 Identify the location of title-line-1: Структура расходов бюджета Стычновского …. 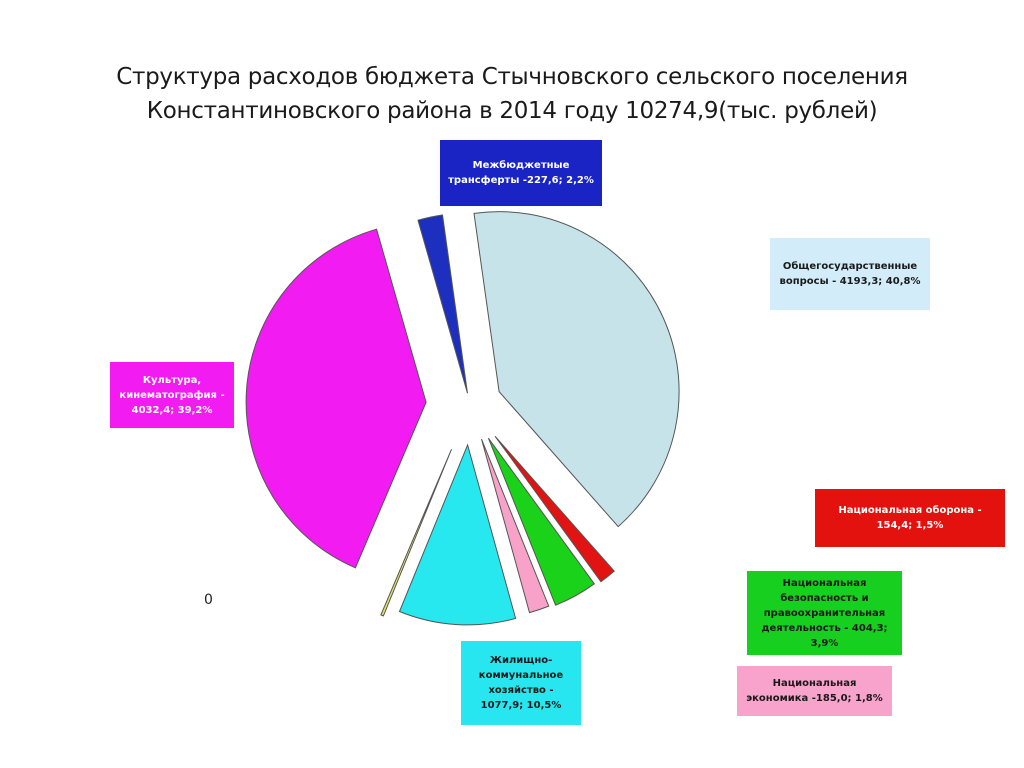
(512, 77).